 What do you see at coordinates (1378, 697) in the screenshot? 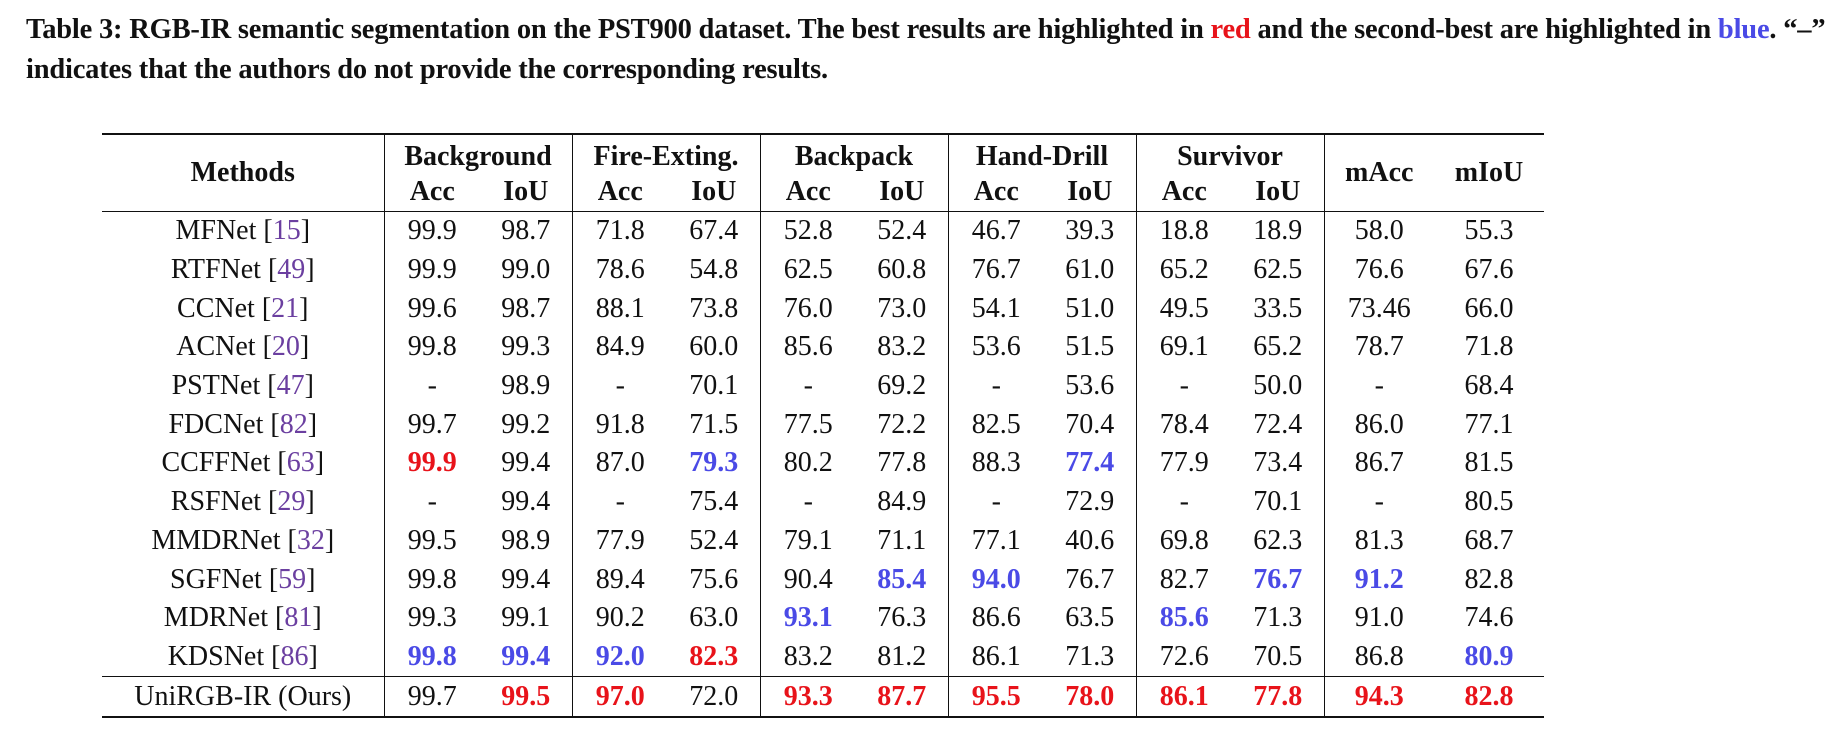
I see `metric-cell: 94.3` at bounding box center [1378, 697].